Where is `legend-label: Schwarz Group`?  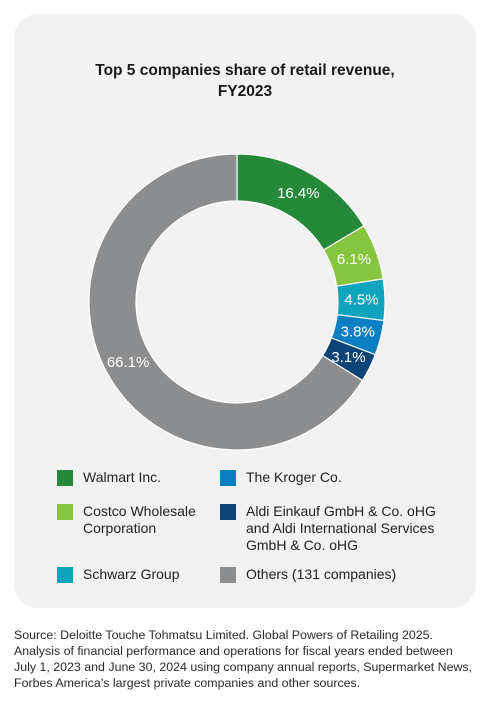
legend-label: Schwarz Group is located at coordinates (131, 574).